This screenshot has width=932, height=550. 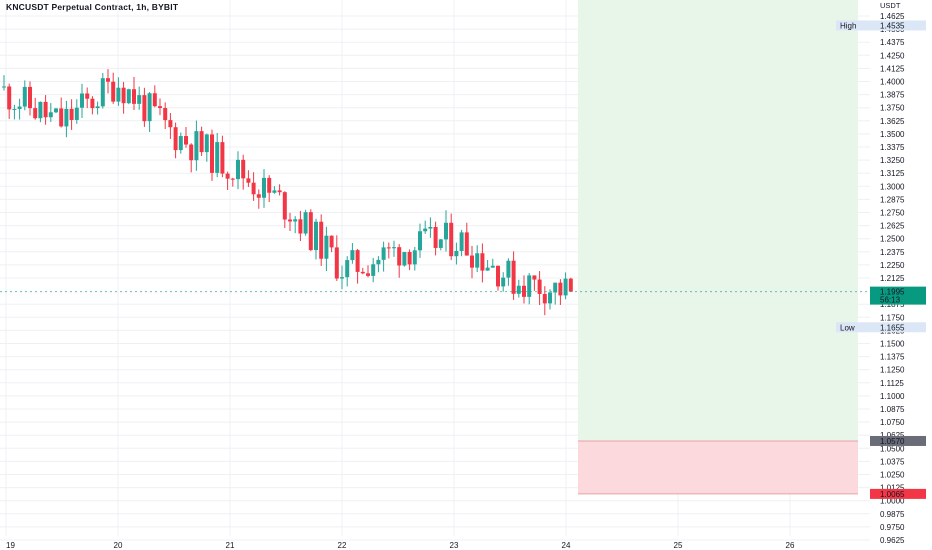 What do you see at coordinates (790, 545) in the screenshot?
I see `time-tick-label: 26` at bounding box center [790, 545].